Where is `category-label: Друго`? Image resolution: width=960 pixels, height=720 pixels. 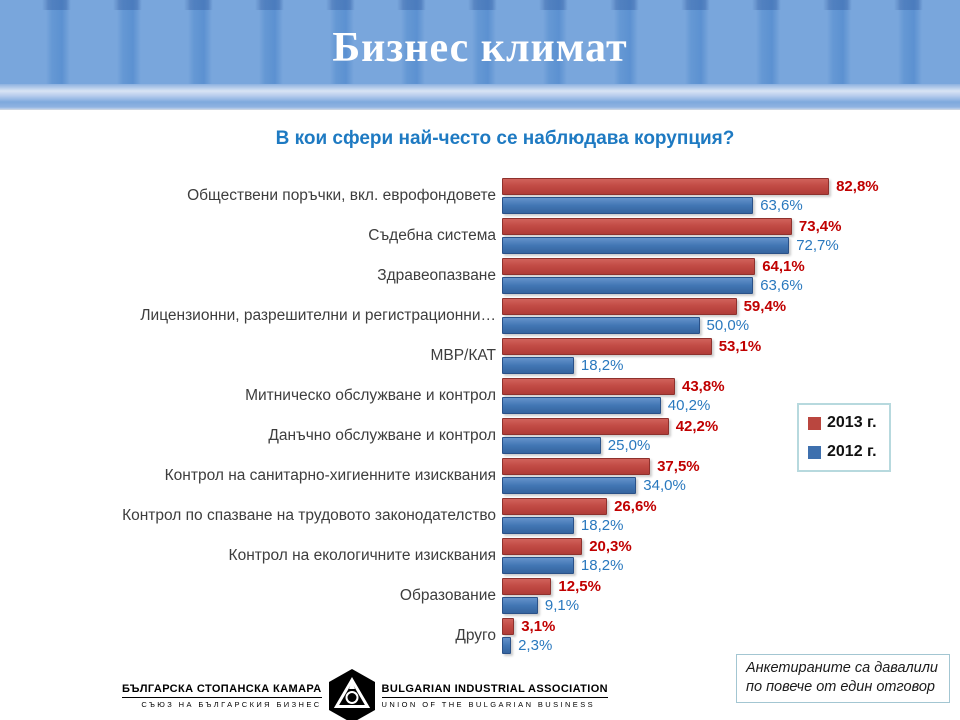 category-label: Друго is located at coordinates (475, 635).